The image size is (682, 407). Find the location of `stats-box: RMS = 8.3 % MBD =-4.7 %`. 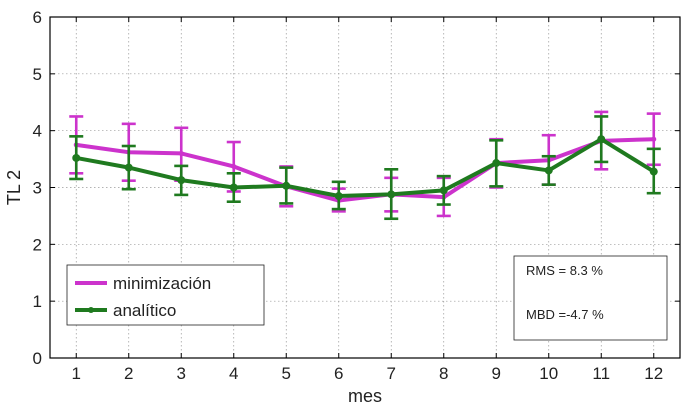

stats-box: RMS = 8.3 % MBD =-4.7 % is located at coordinates (590, 298).